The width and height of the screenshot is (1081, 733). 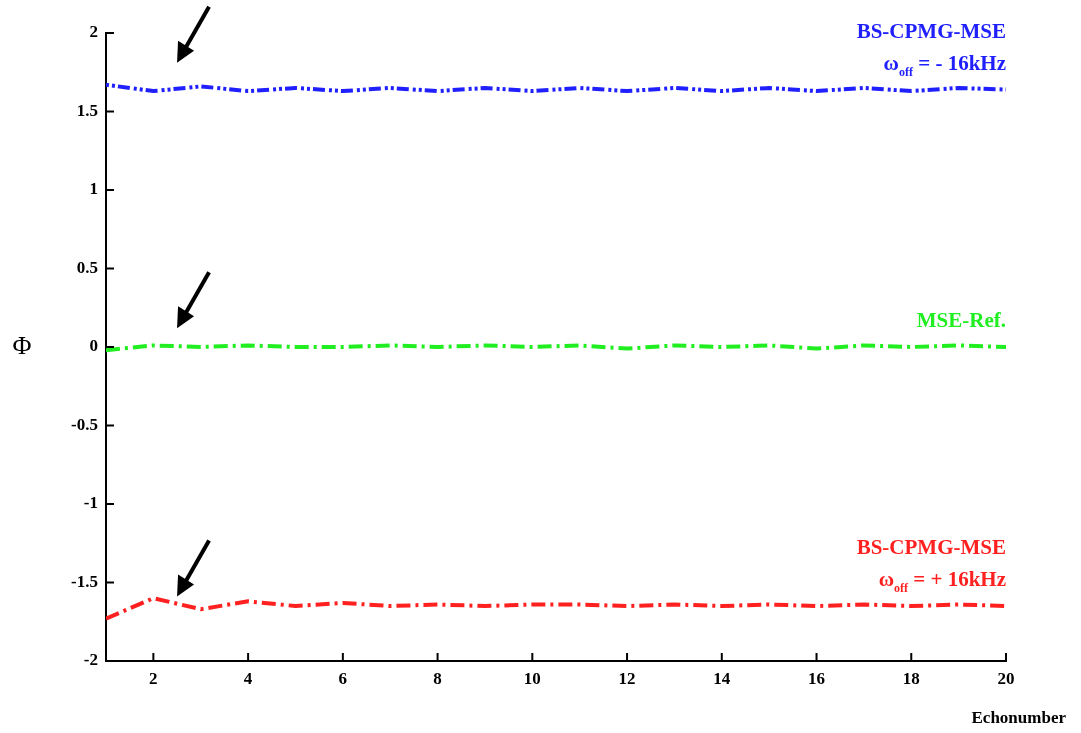 I want to click on series-label: MSE-Ref., so click(x=961, y=320).